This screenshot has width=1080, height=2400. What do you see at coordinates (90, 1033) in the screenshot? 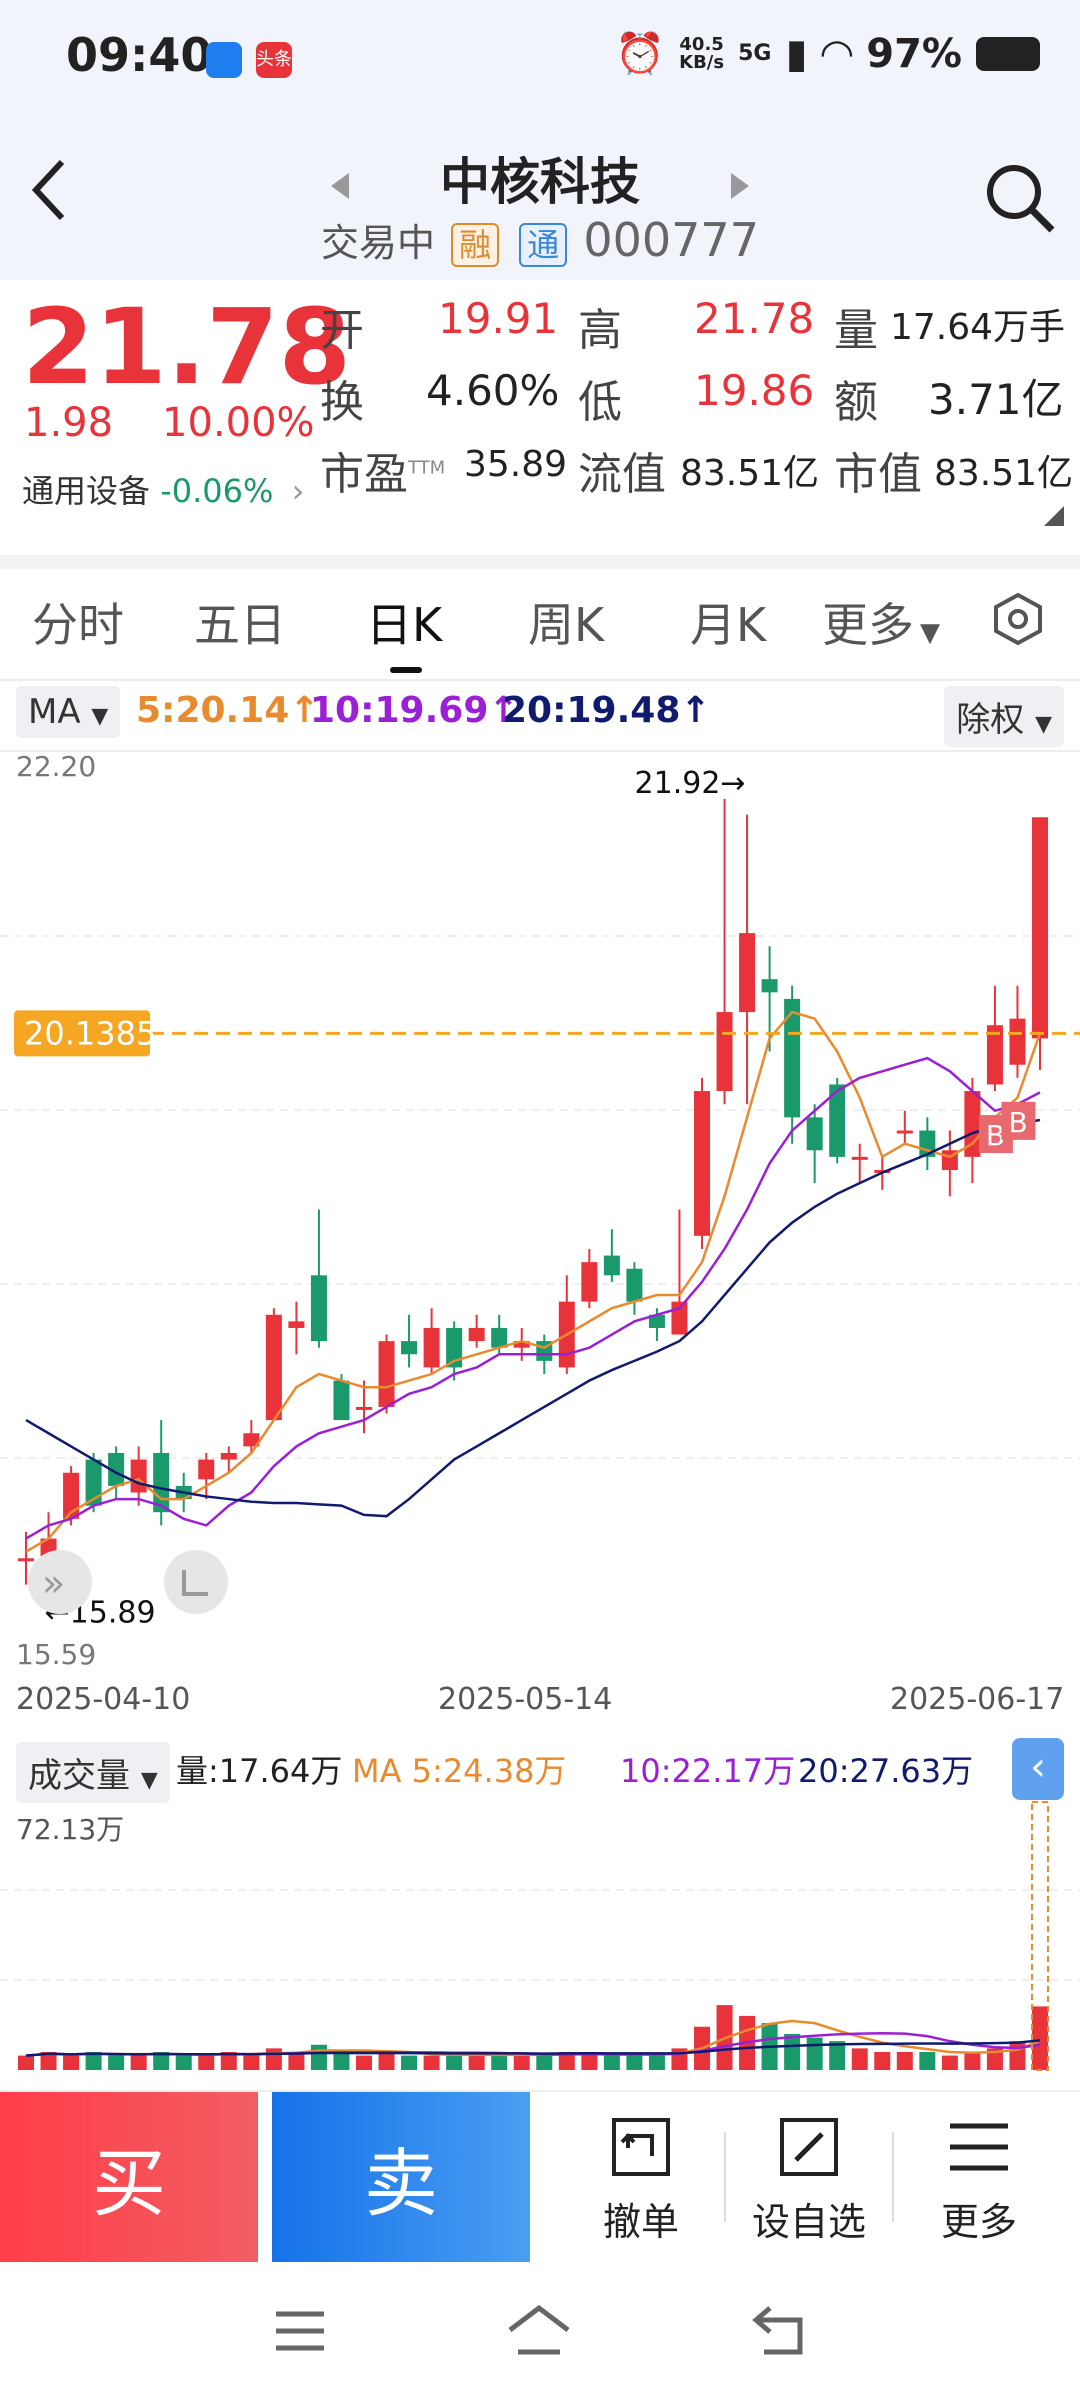
I see `price-cursor-value: 20.1385` at bounding box center [90, 1033].